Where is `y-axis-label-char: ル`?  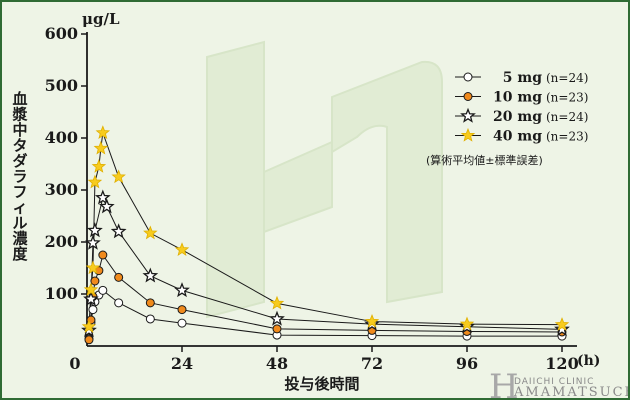
y-axis-label-char: ル is located at coordinates (19, 223).